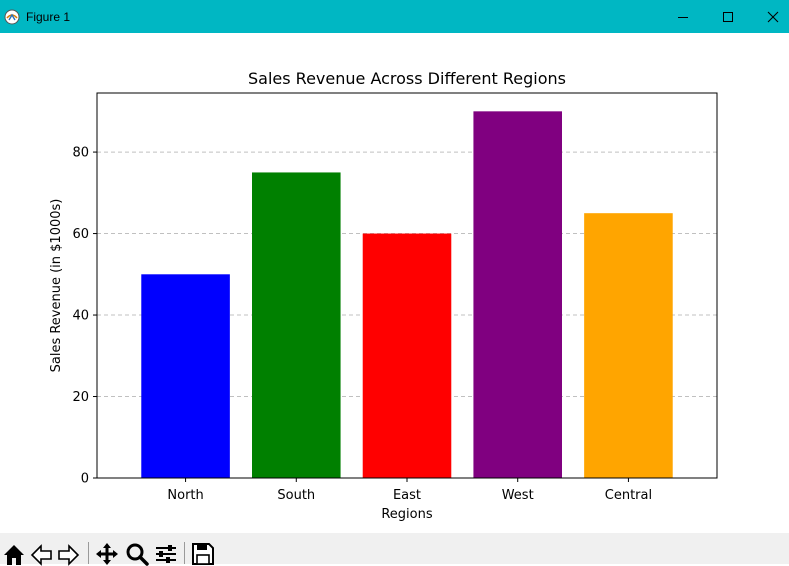 Image resolution: width=789 pixels, height=566 pixels. What do you see at coordinates (517, 294) in the screenshot?
I see `bar-west` at bounding box center [517, 294].